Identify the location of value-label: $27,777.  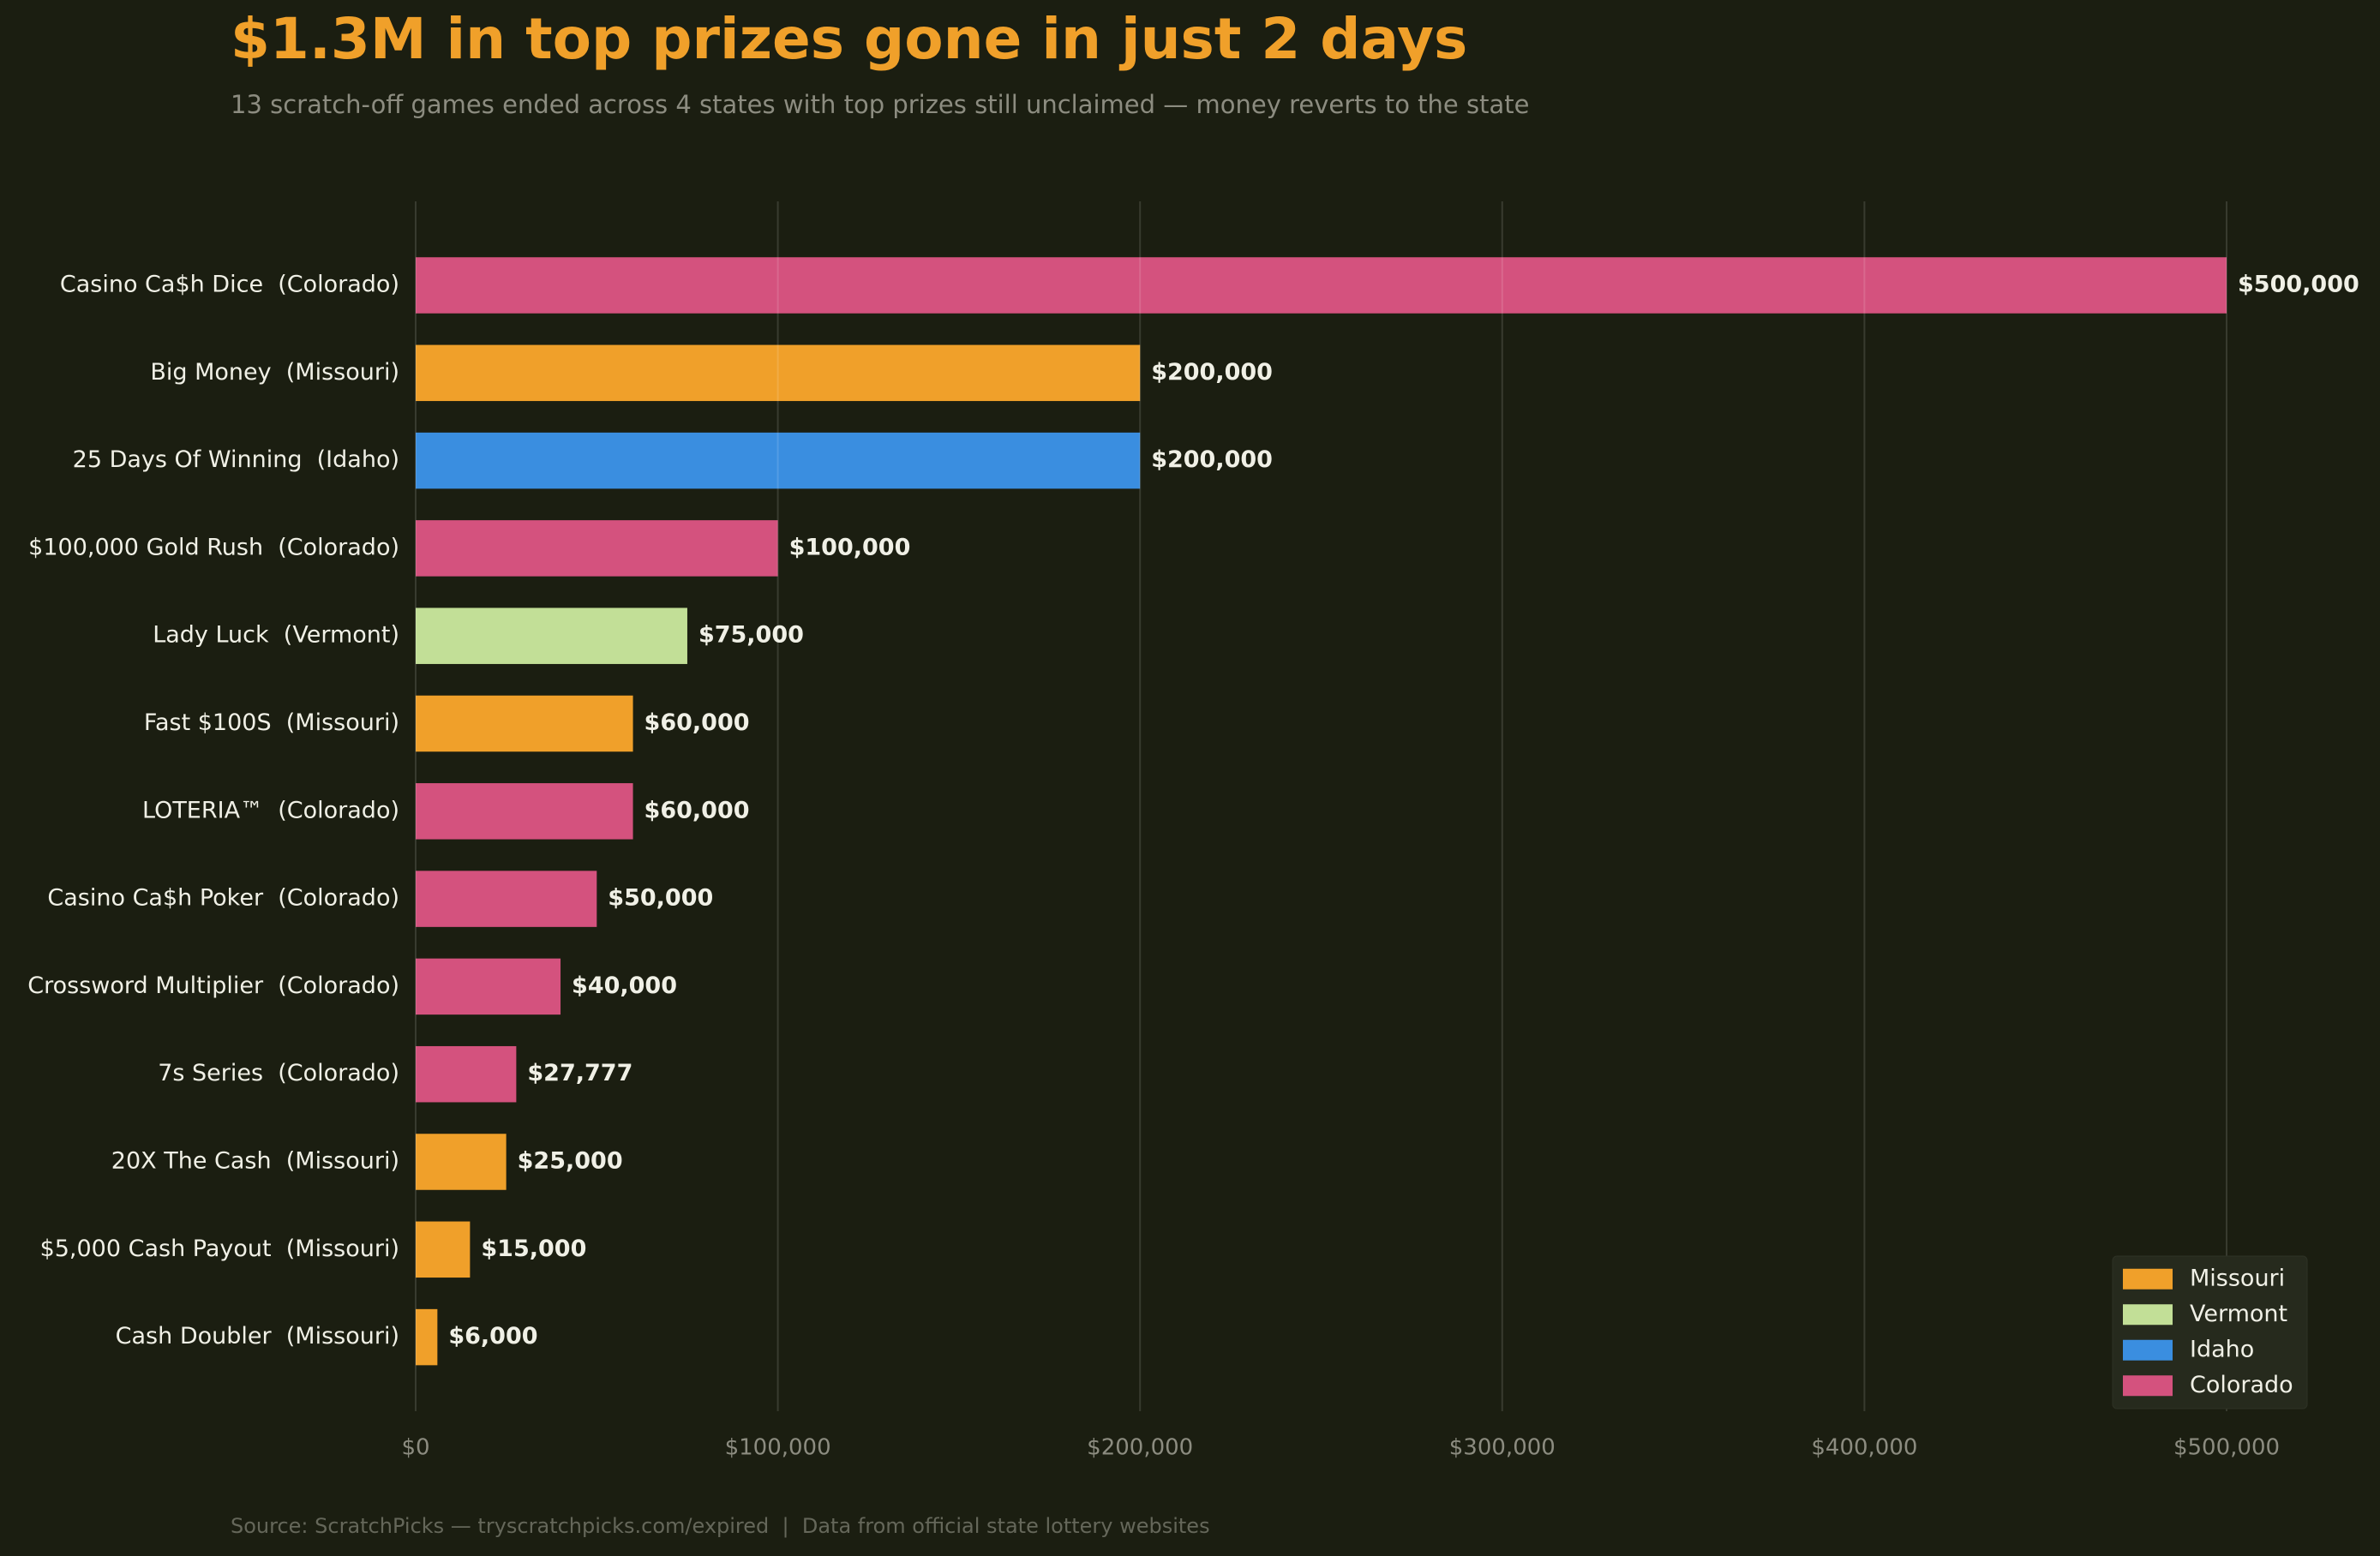
(580, 1073).